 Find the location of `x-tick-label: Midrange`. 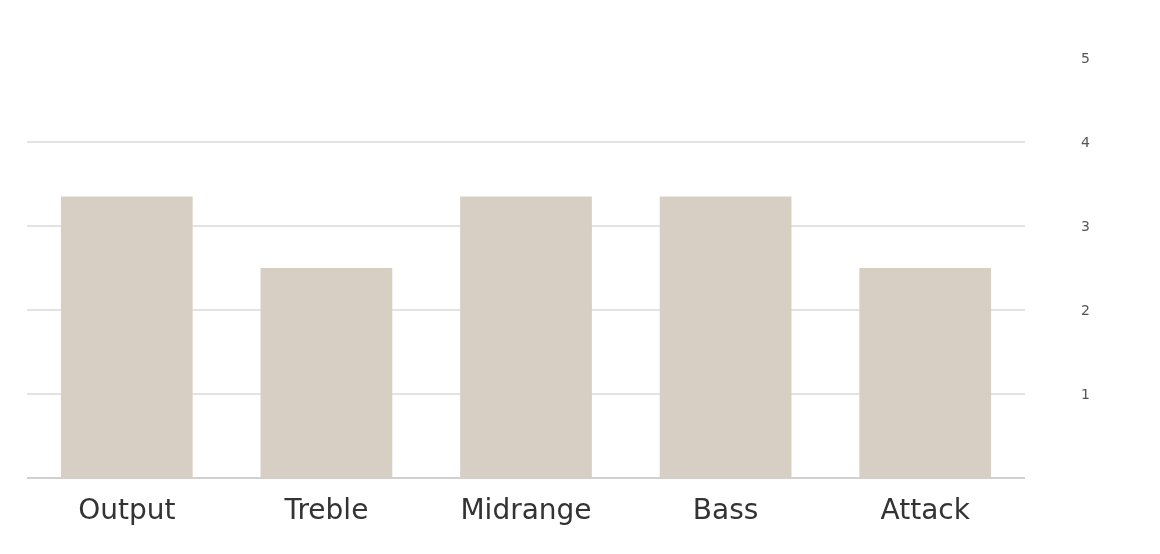

x-tick-label: Midrange is located at coordinates (526, 509).